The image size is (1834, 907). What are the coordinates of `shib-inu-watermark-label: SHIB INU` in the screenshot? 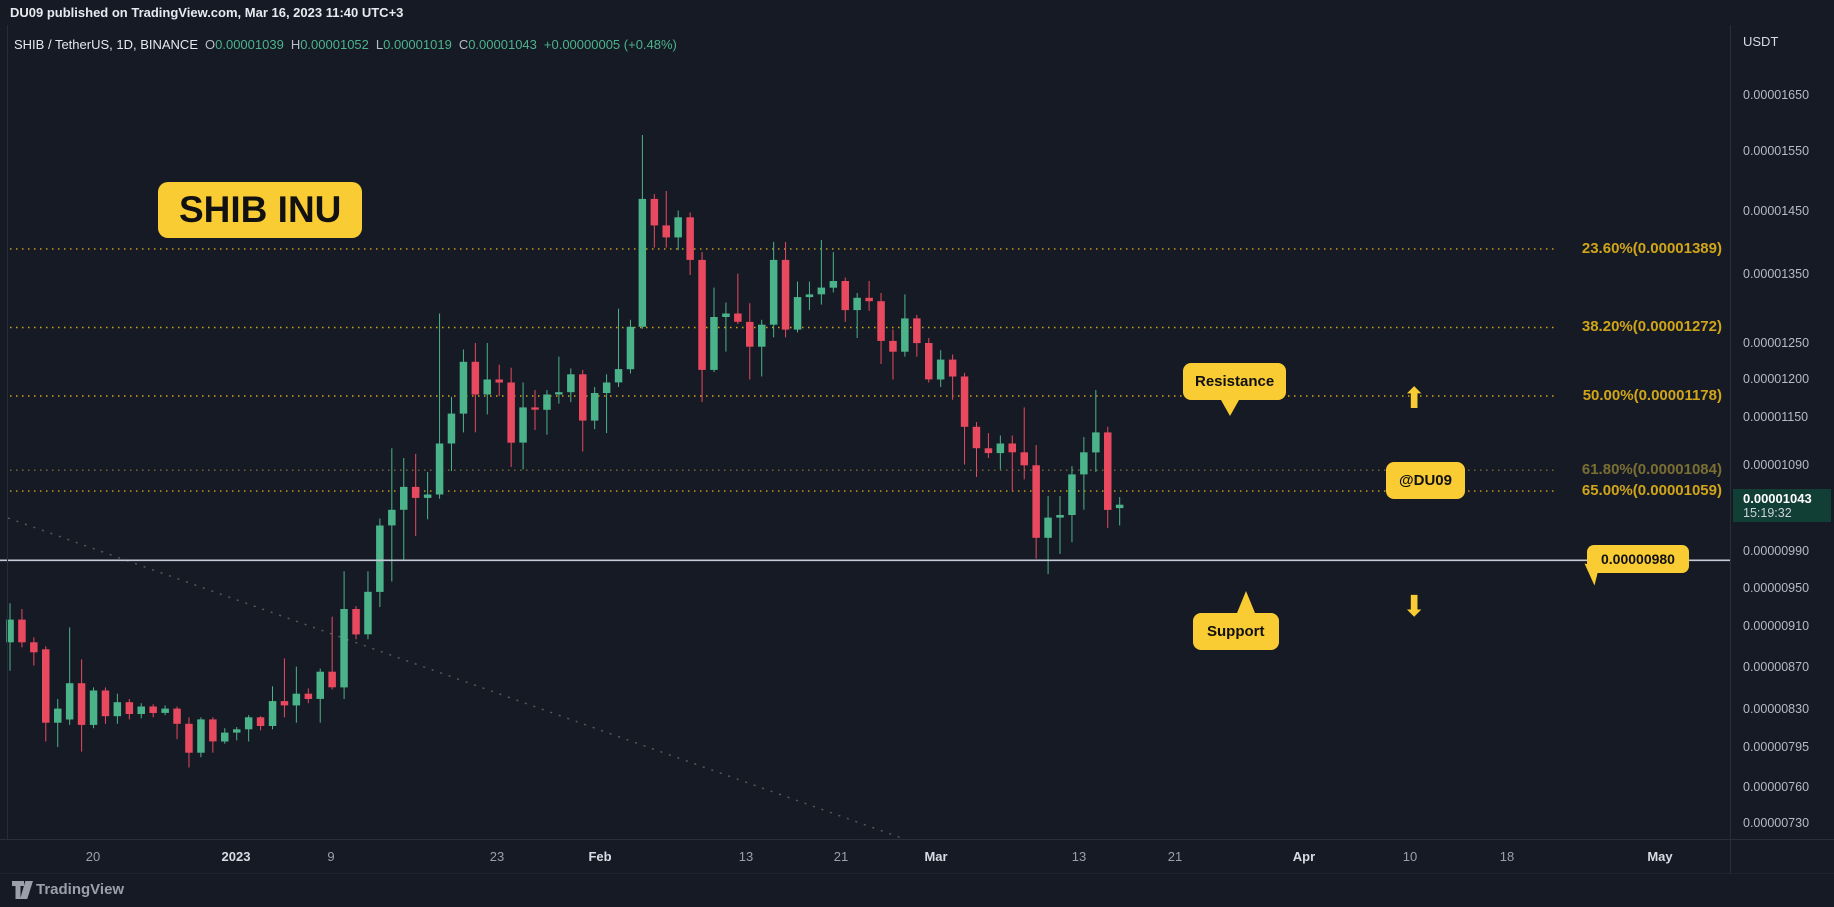 It's located at (260, 210).